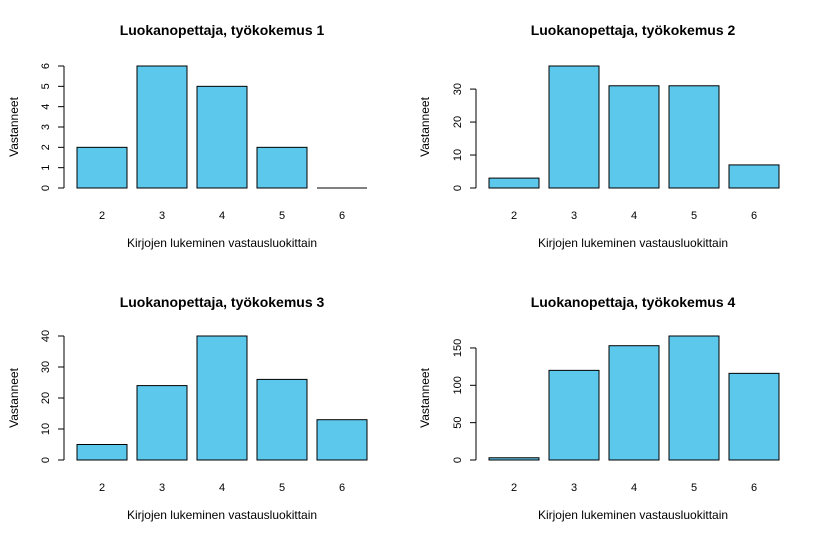  I want to click on y-tick-label: 2, so click(46, 147).